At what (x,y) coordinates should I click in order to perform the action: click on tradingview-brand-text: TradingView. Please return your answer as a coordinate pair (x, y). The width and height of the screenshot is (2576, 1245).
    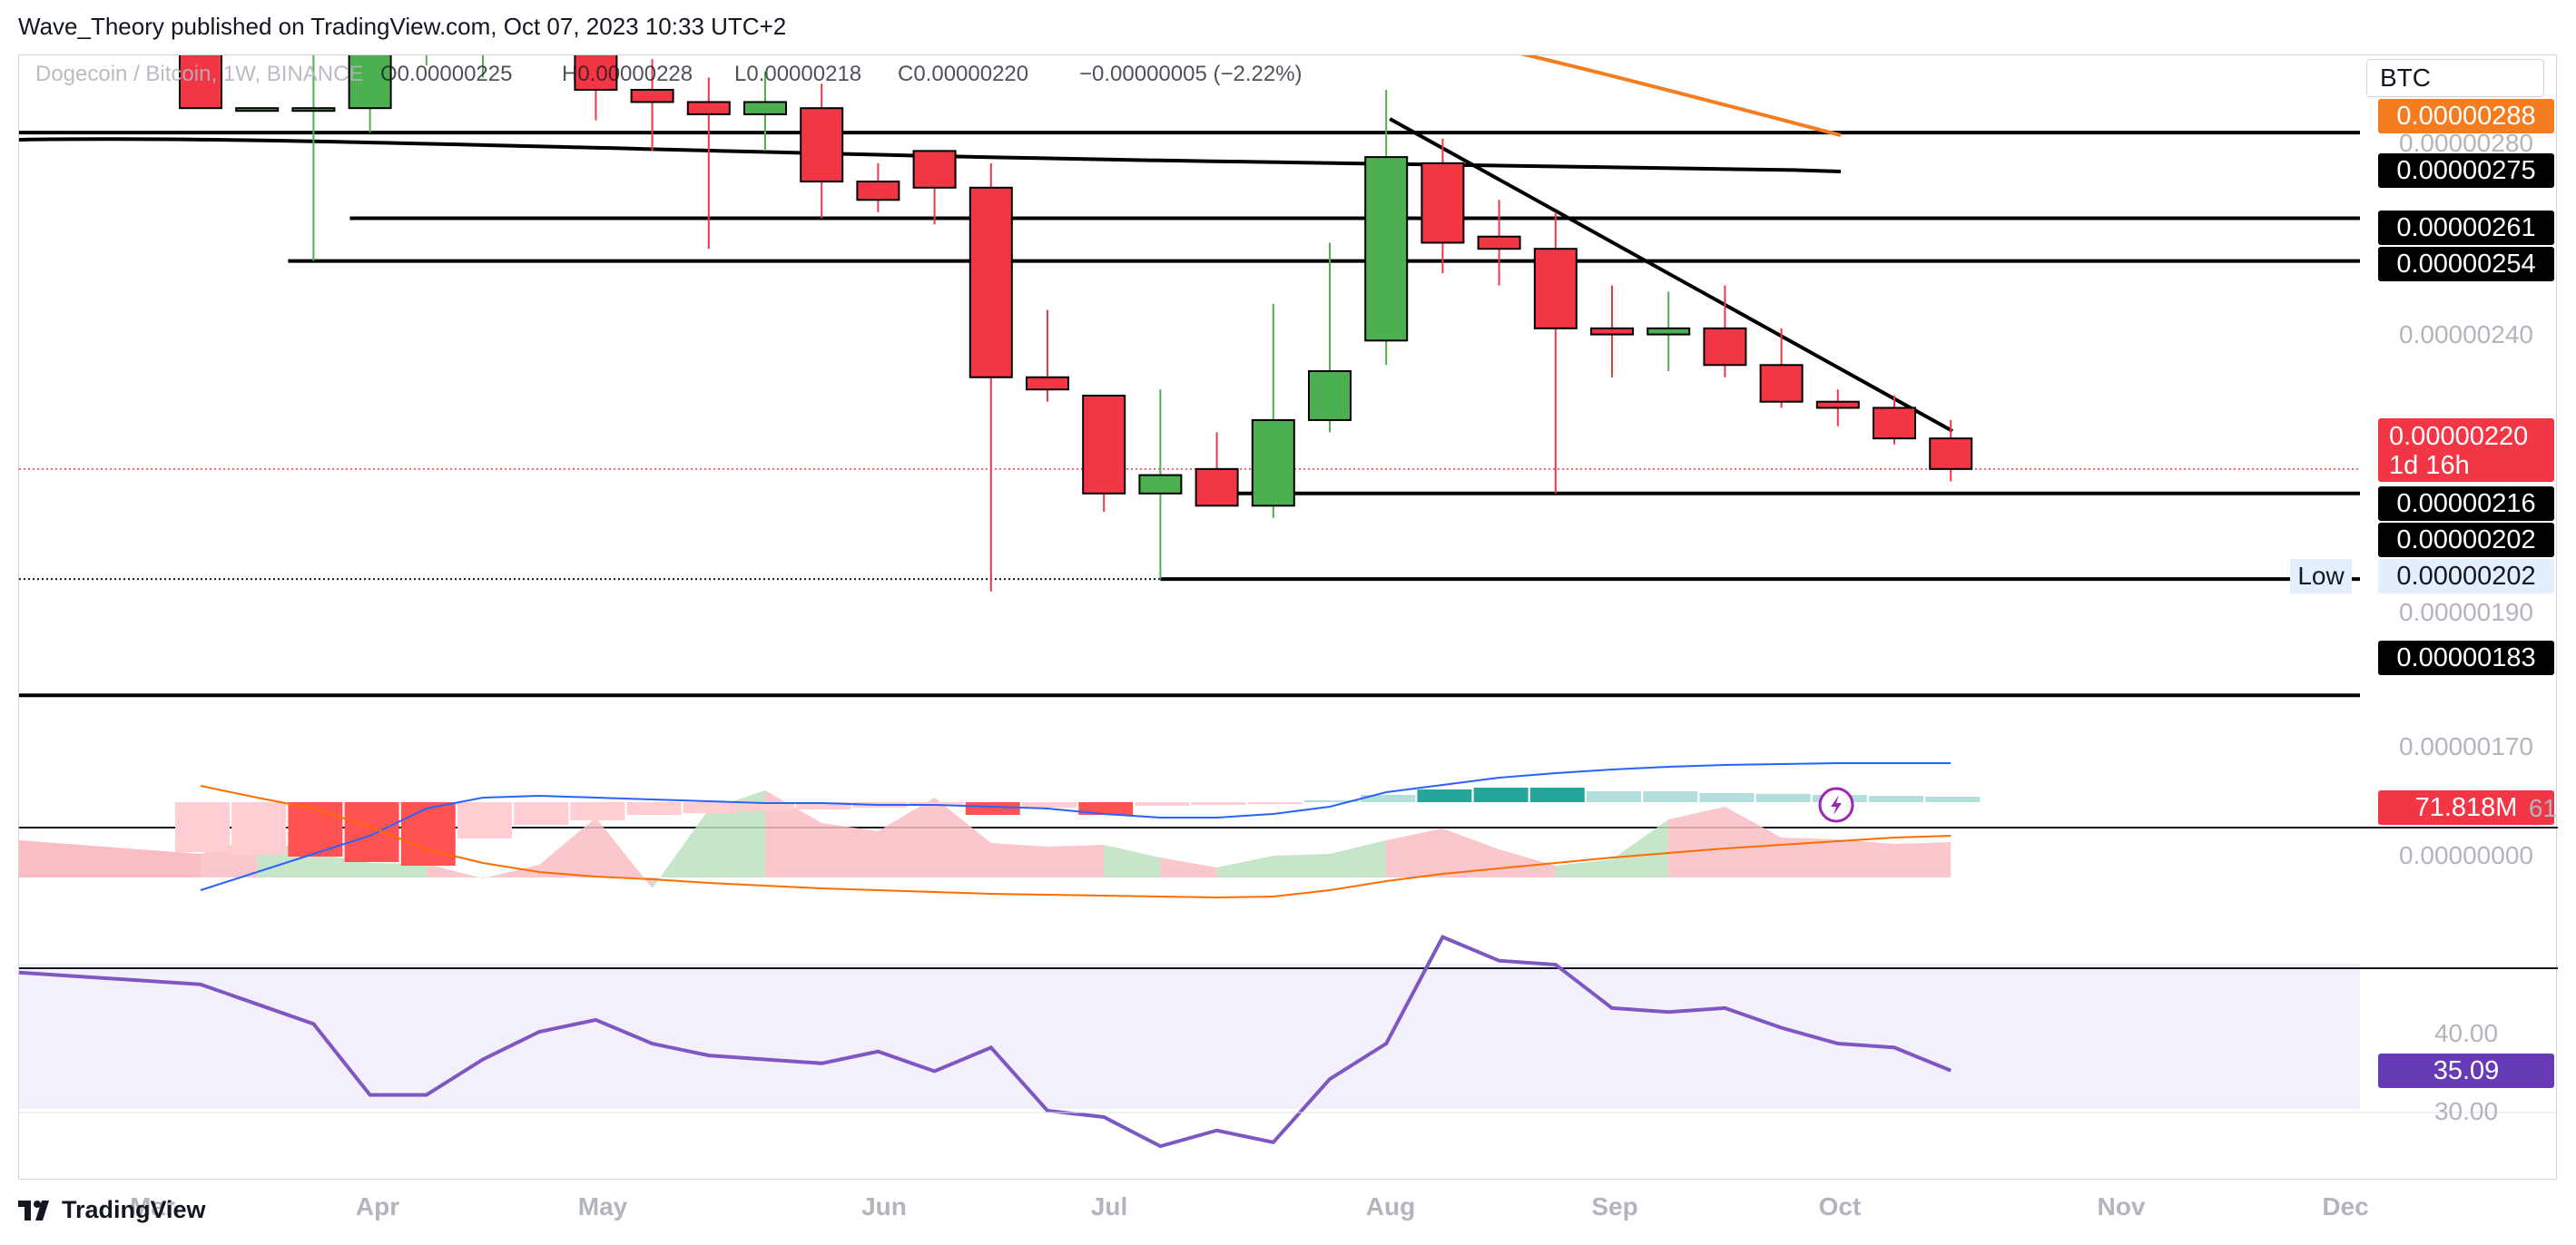
    Looking at the image, I should click on (134, 1209).